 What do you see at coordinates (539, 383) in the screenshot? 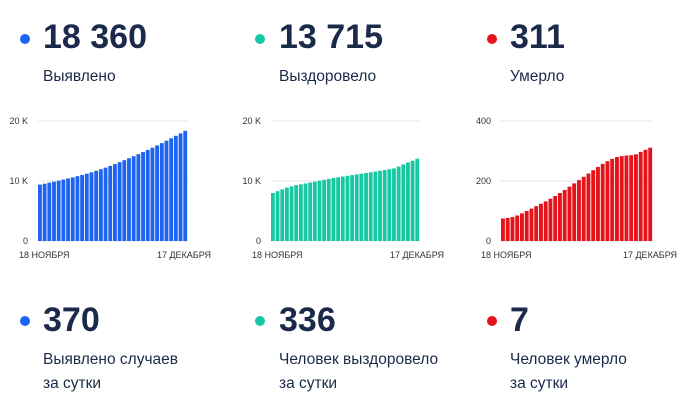
I see `died-daily-label-line2: за сутки` at bounding box center [539, 383].